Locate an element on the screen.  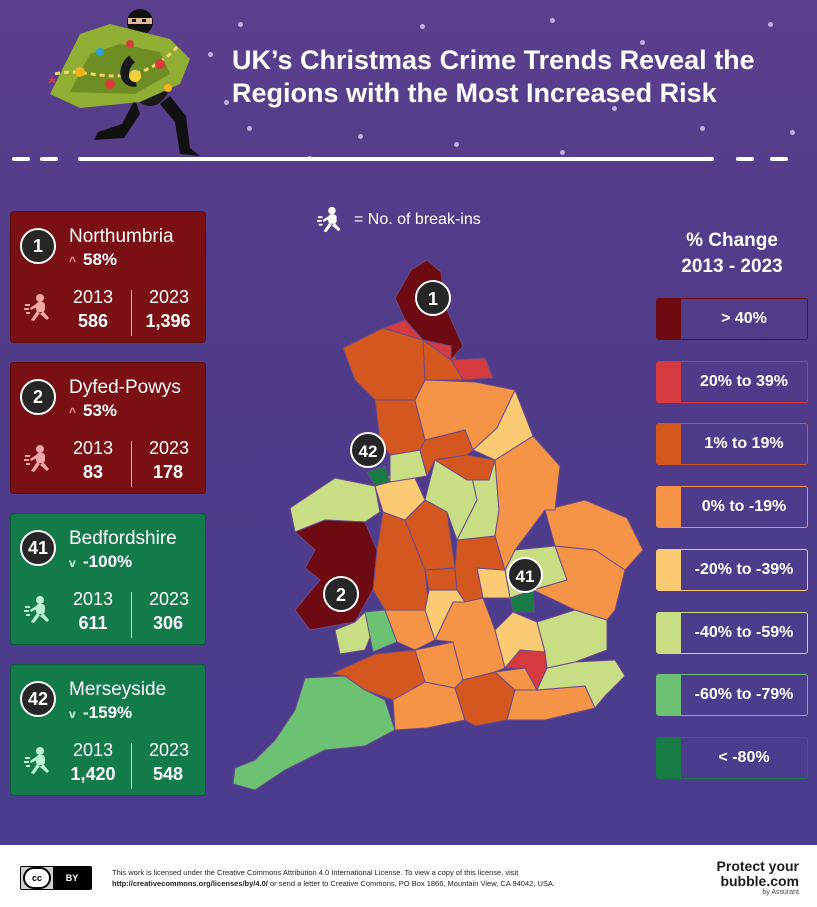
break-ins-value: 178 is located at coordinates (168, 472).